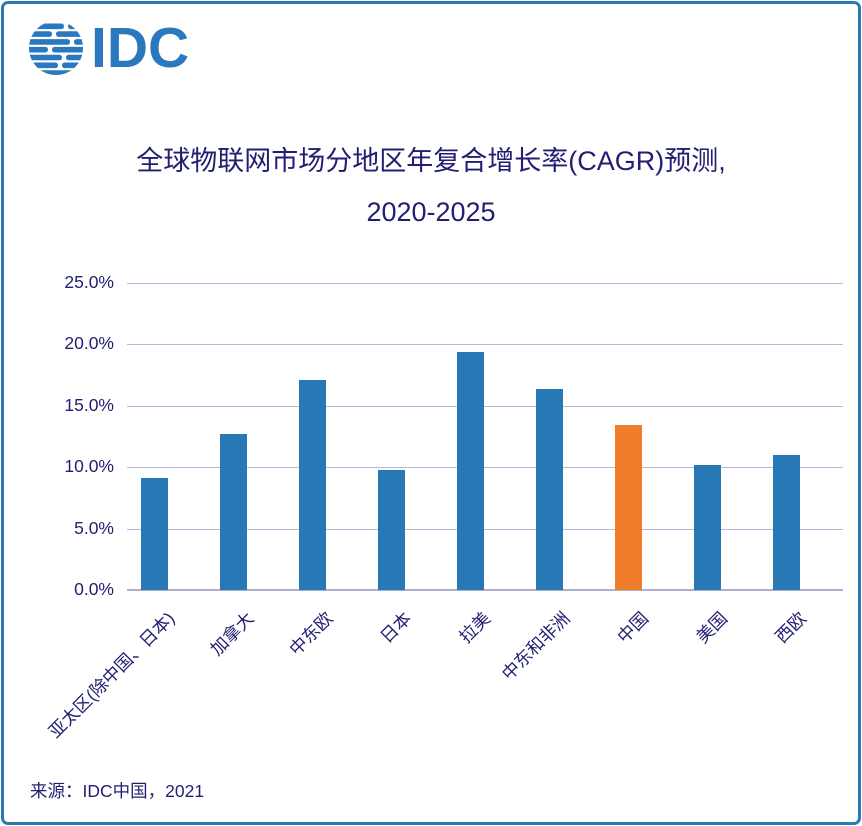 The width and height of the screenshot is (862, 826). I want to click on x-tick-label-加拿大: 加拿大, so click(231, 634).